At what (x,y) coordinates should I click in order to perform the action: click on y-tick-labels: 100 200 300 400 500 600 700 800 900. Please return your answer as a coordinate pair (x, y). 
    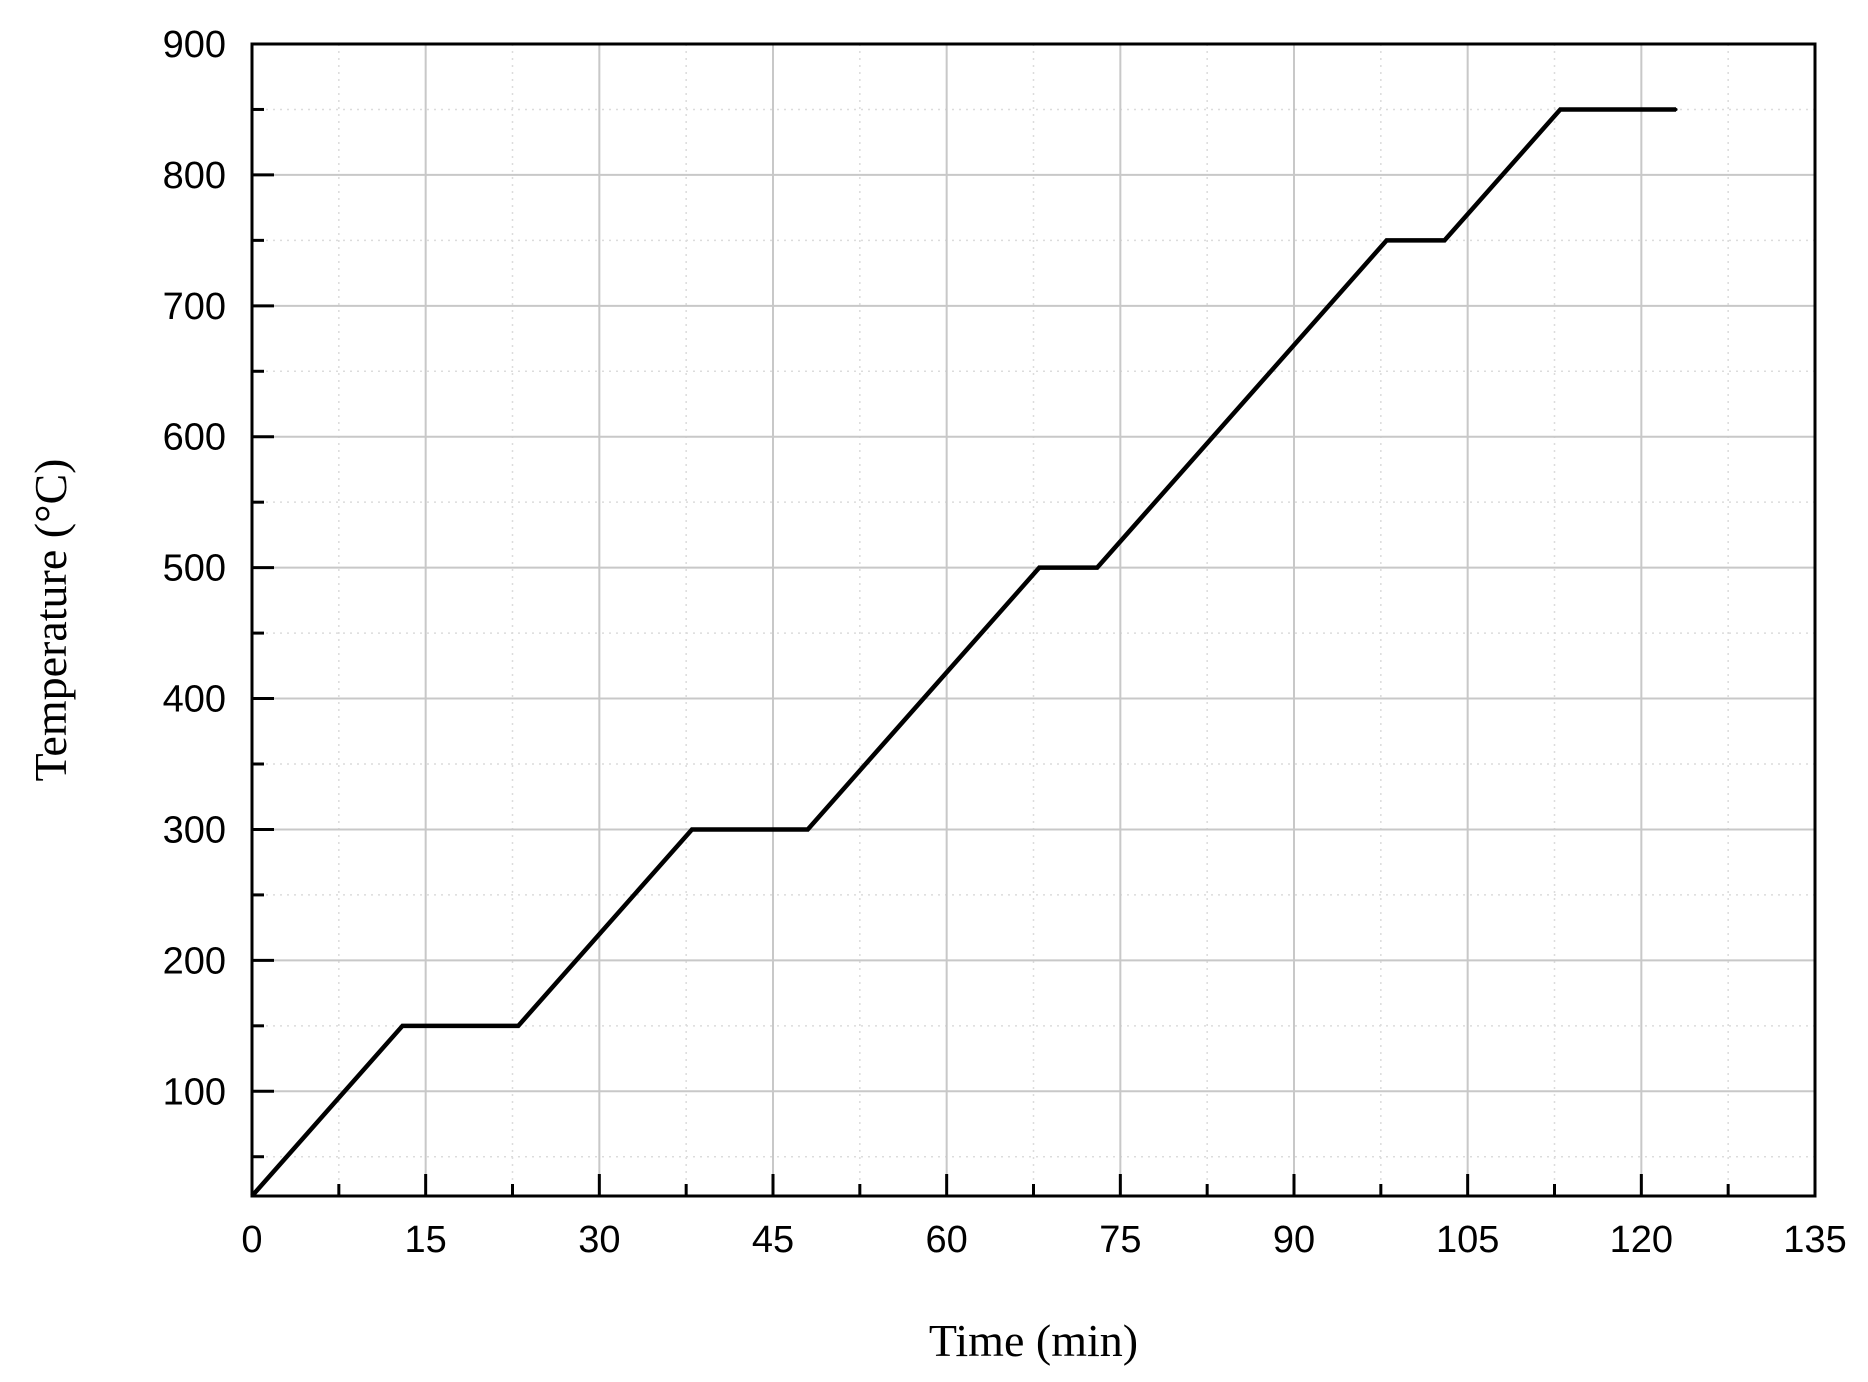
    Looking at the image, I should click on (194, 568).